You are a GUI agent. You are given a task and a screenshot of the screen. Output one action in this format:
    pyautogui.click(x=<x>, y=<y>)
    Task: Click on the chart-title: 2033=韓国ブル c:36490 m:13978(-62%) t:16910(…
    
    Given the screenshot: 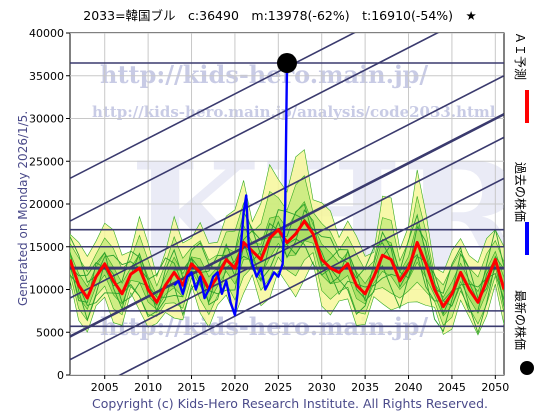 What is the action you would take?
    pyautogui.click(x=279, y=15)
    